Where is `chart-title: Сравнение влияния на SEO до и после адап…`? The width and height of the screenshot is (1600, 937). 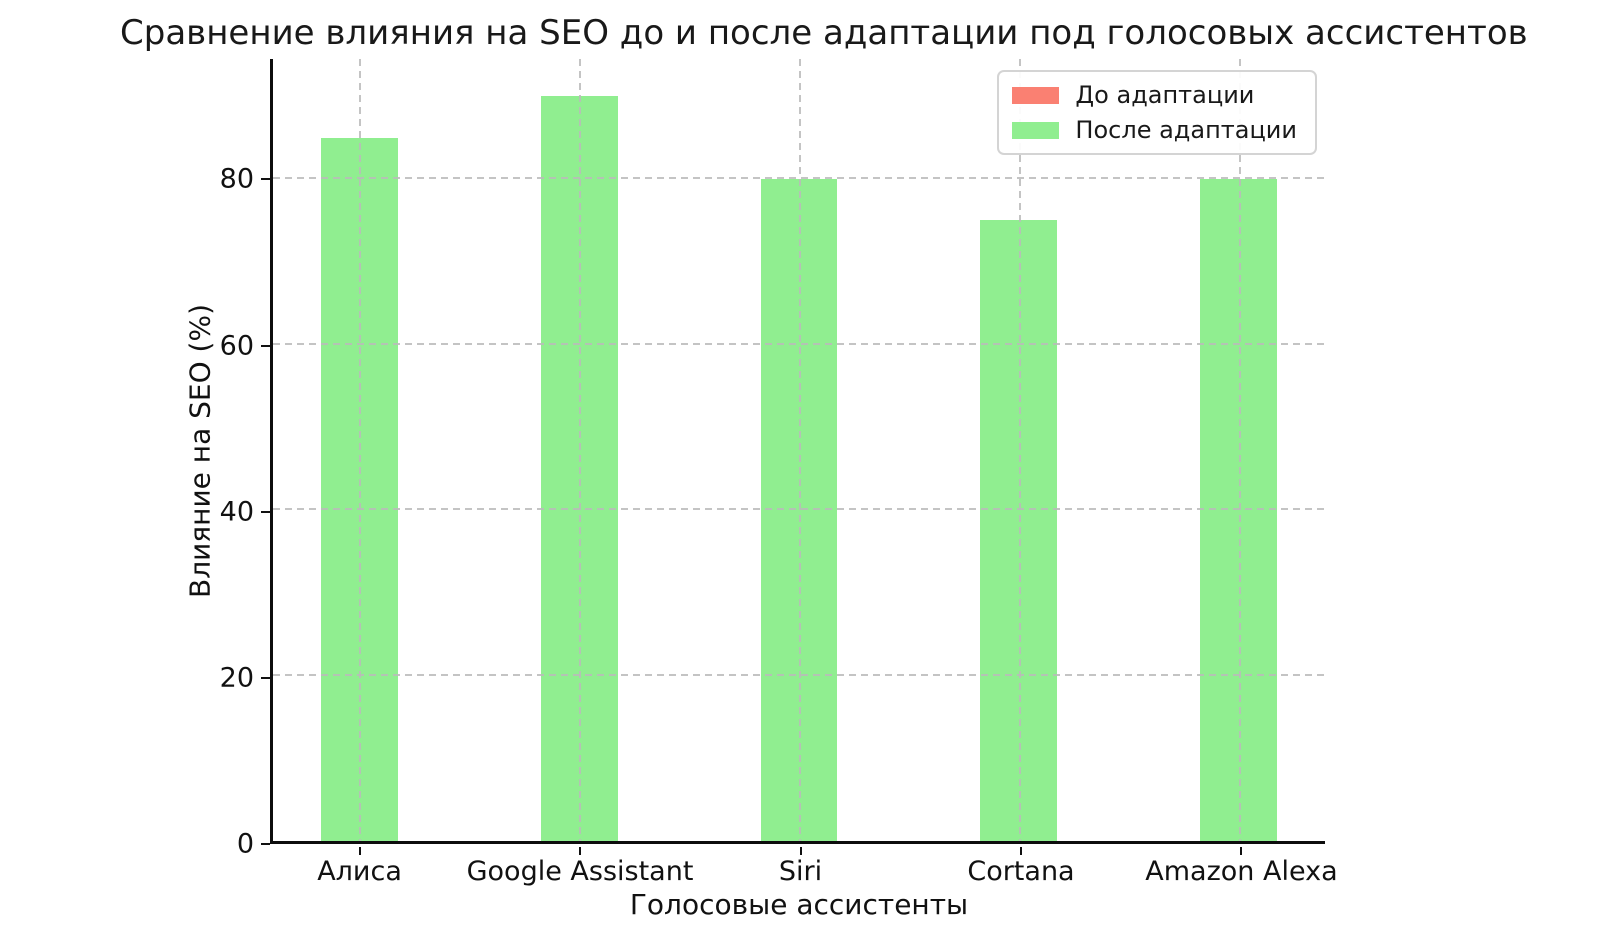 chart-title: Сравнение влияния на SEO до и после адап… is located at coordinates (824, 33).